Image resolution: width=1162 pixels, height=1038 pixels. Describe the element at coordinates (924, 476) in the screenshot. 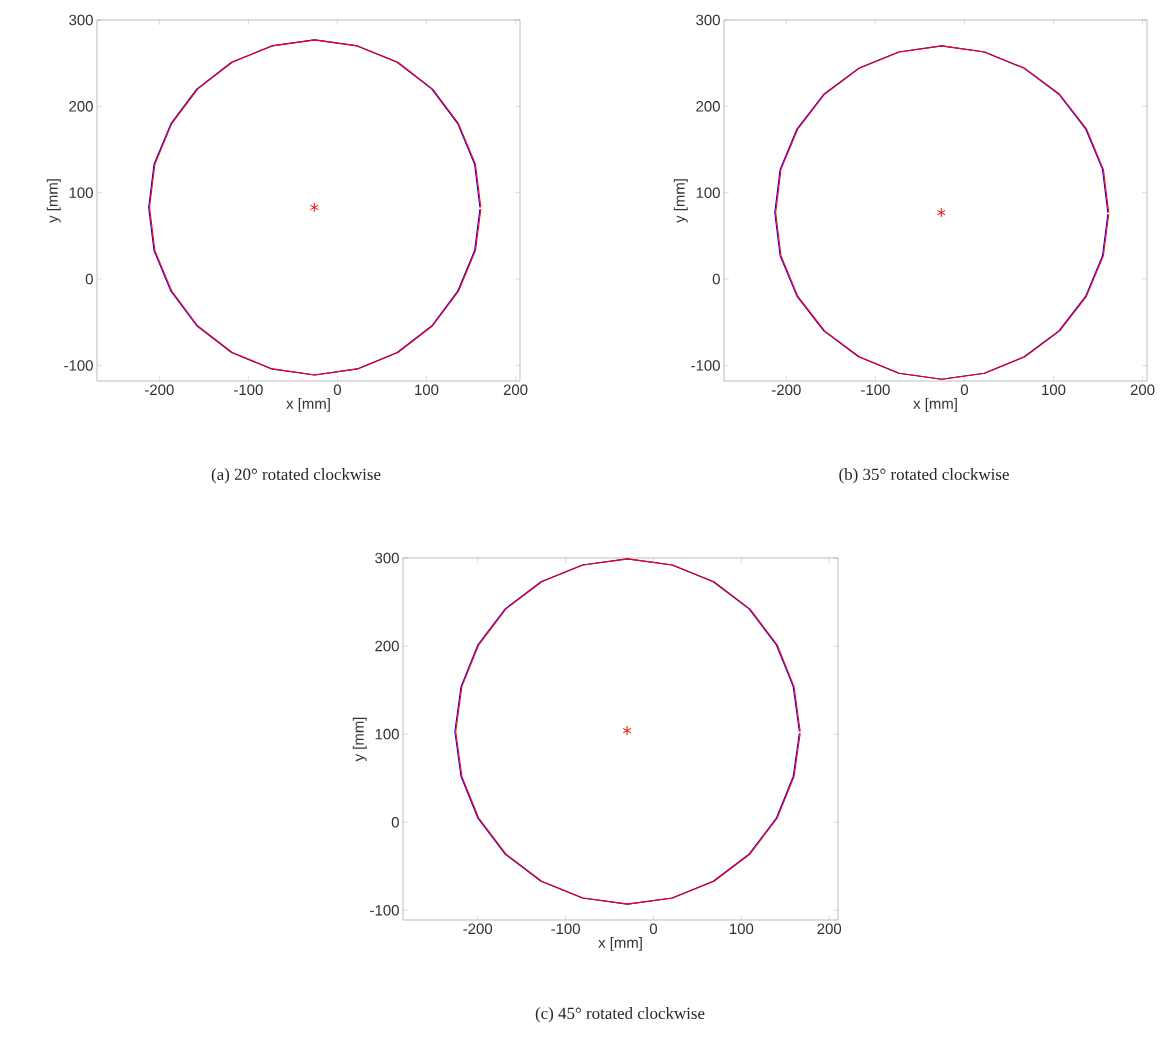

I see `text: (b) 35° rotated clockwise` at that location.